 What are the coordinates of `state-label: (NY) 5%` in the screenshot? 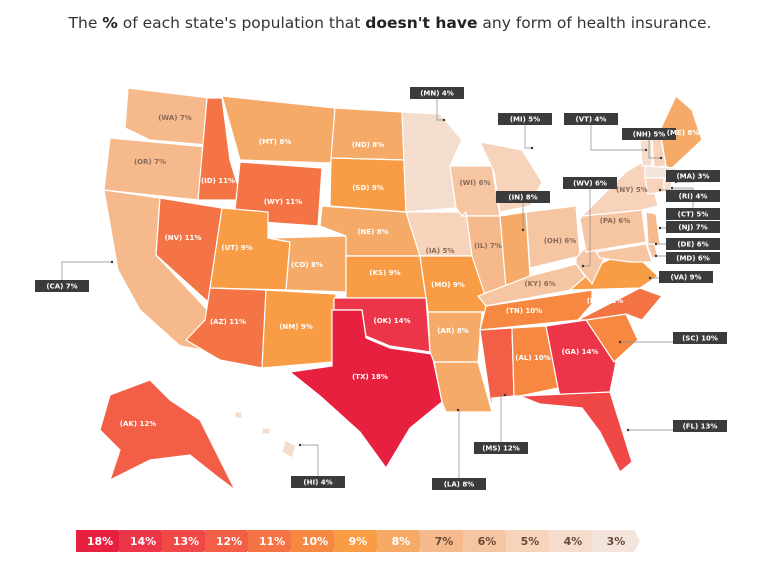 It's located at (632, 190).